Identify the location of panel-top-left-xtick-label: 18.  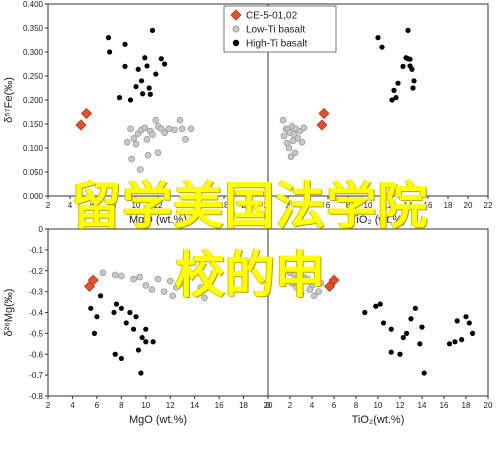
(224, 205).